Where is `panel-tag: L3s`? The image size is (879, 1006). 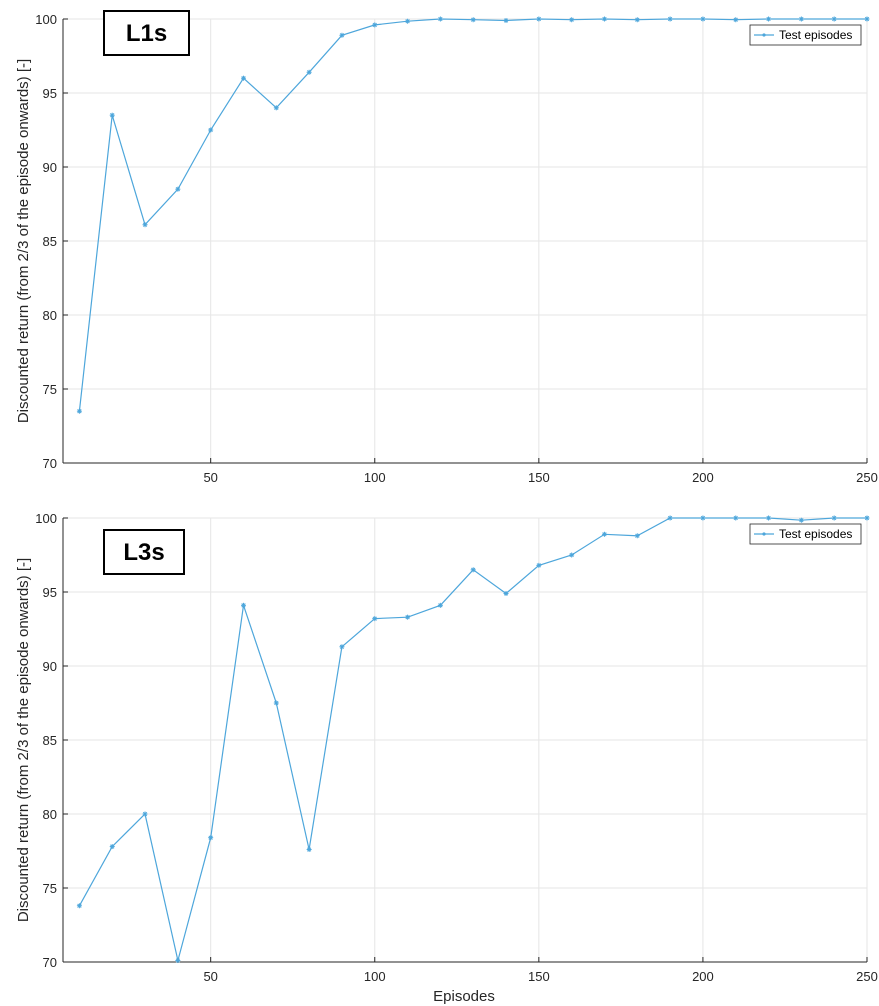 panel-tag: L3s is located at coordinates (144, 552).